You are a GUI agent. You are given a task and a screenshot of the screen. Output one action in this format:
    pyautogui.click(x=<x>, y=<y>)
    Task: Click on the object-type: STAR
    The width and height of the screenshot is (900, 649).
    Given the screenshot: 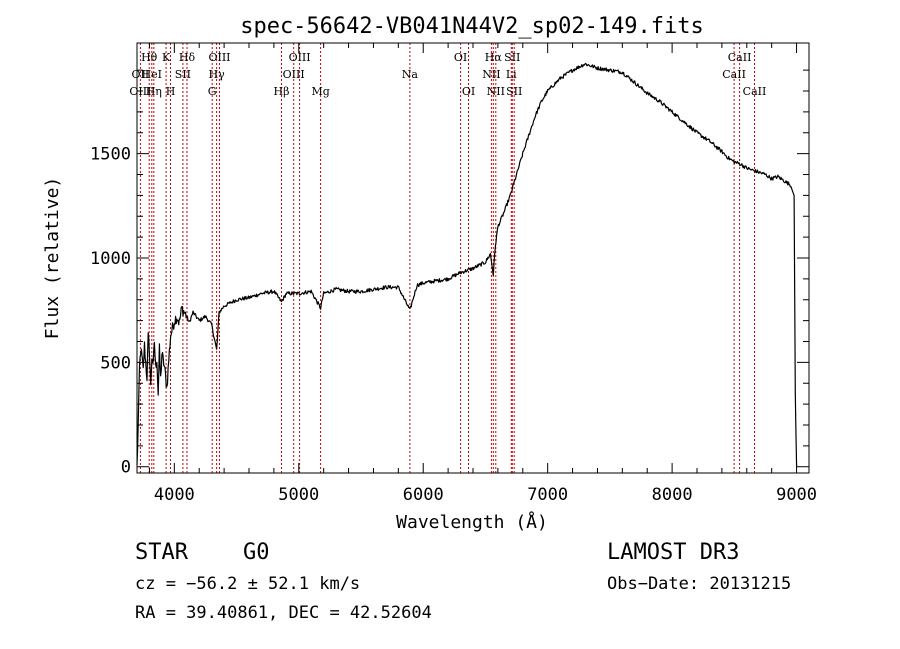 What is the action you would take?
    pyautogui.click(x=161, y=552)
    